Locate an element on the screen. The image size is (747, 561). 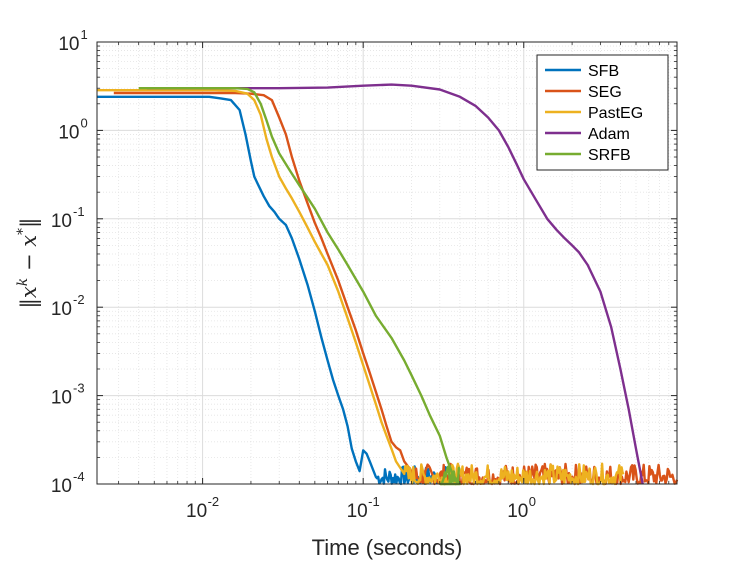
y-axis-label-norm-open: ‖ is located at coordinates (29, 303).